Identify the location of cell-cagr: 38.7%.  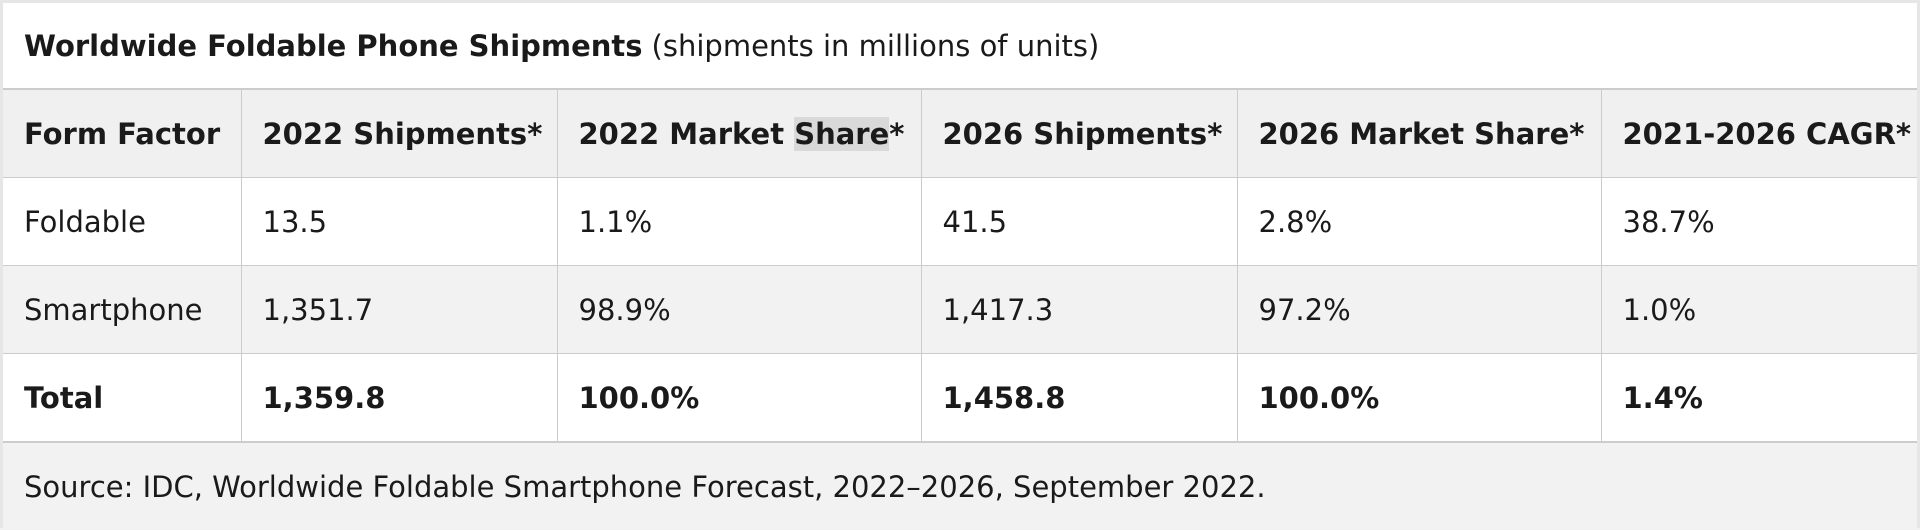
(1758, 221).